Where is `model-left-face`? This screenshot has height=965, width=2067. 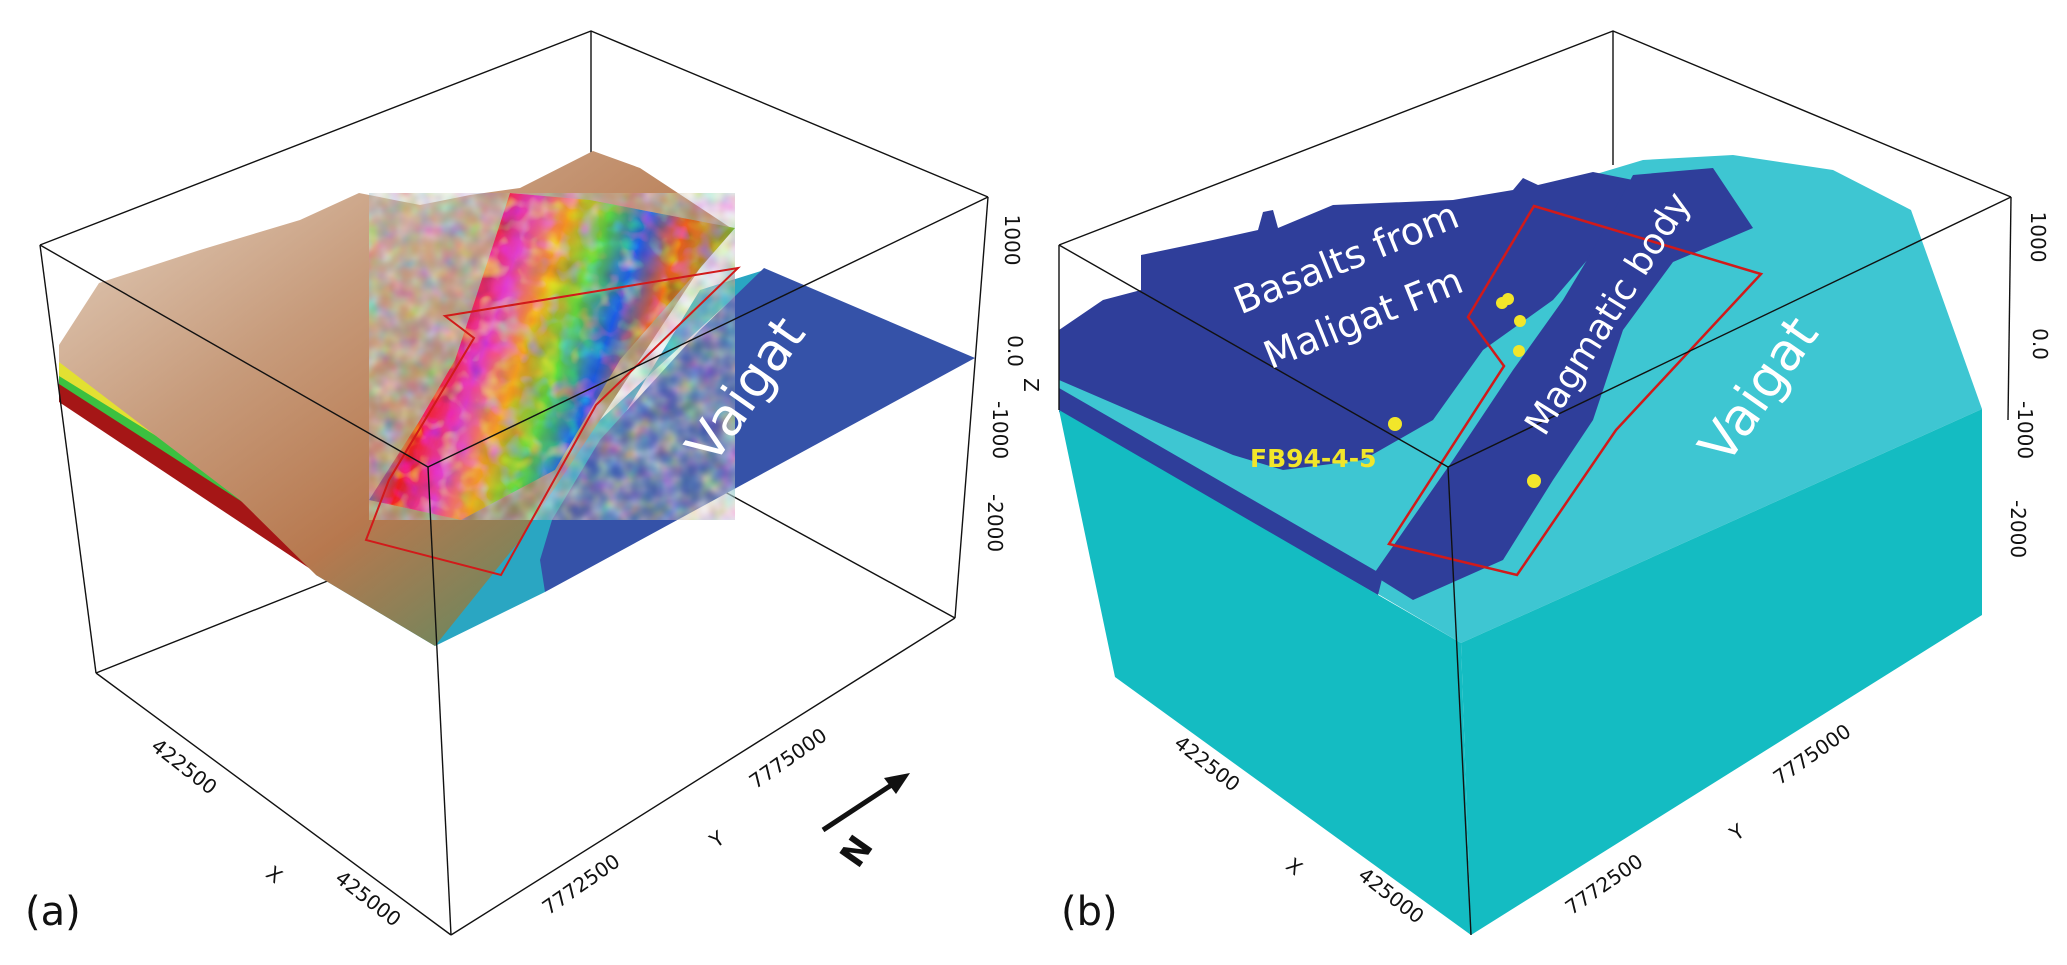 model-left-face is located at coordinates (1265, 672).